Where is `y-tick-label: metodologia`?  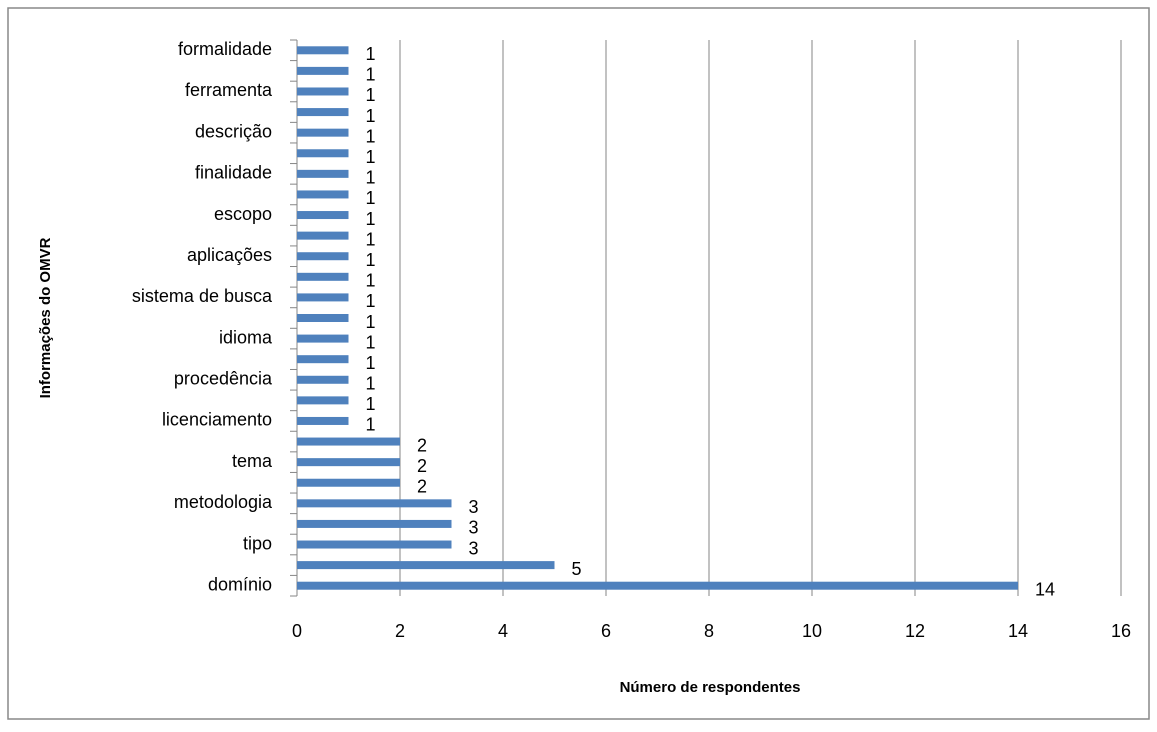 y-tick-label: metodologia is located at coordinates (223, 502).